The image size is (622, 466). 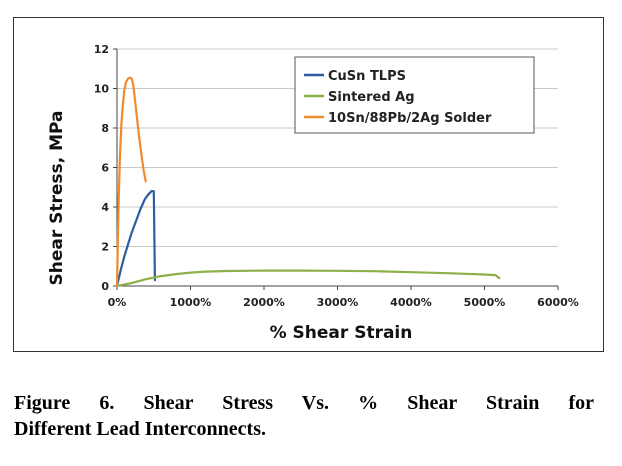 I want to click on series-line-cusn-tlps, so click(x=135, y=239).